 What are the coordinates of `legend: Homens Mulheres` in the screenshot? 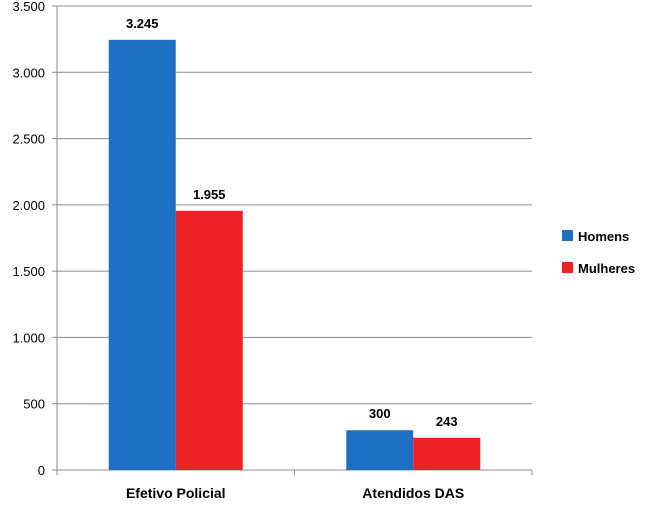 It's located at (598, 252).